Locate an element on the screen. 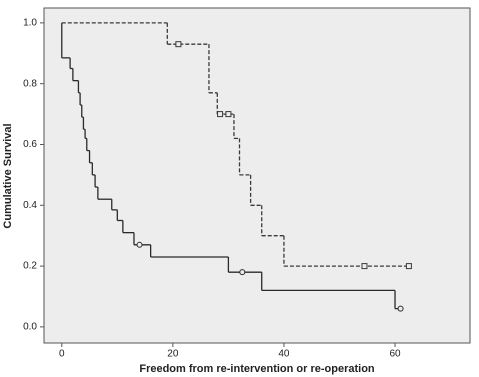  x-tick-label: 60 is located at coordinates (395, 354).